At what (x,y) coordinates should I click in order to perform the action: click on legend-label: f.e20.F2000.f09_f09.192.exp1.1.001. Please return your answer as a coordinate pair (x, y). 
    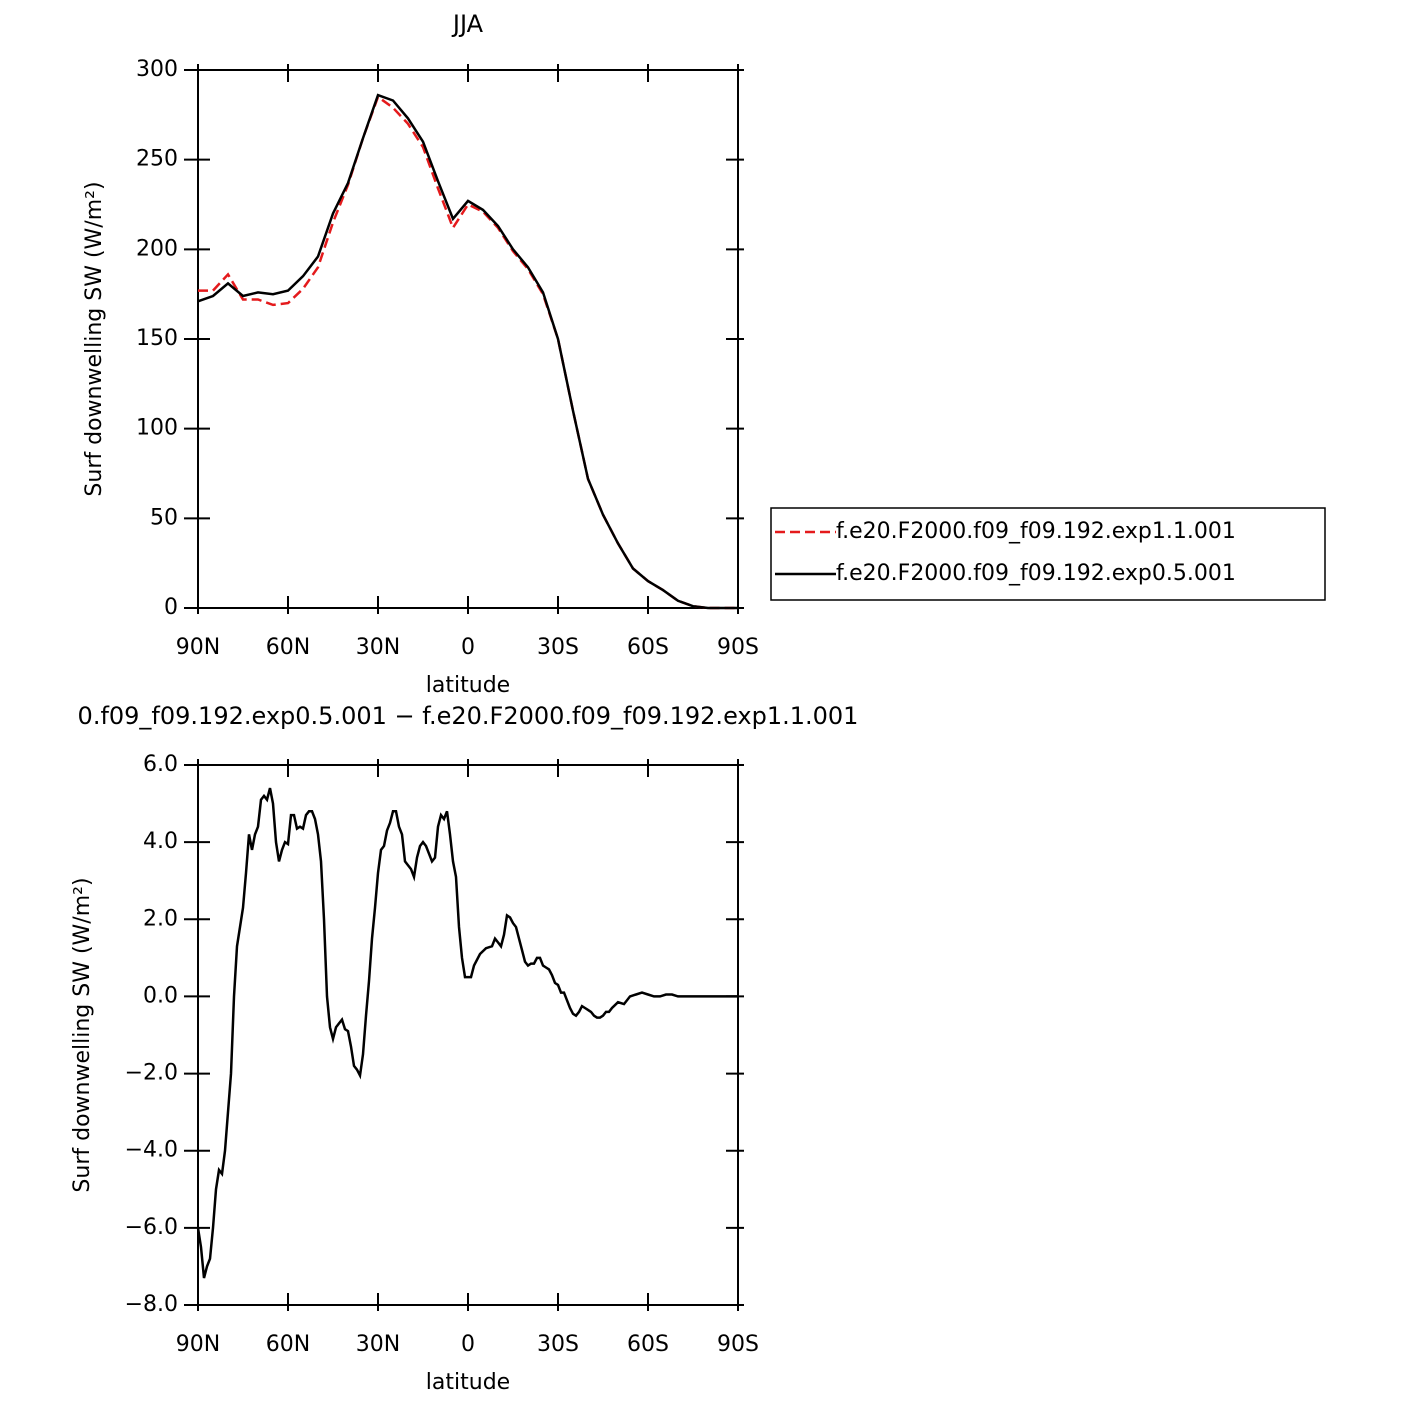
    Looking at the image, I should click on (1036, 531).